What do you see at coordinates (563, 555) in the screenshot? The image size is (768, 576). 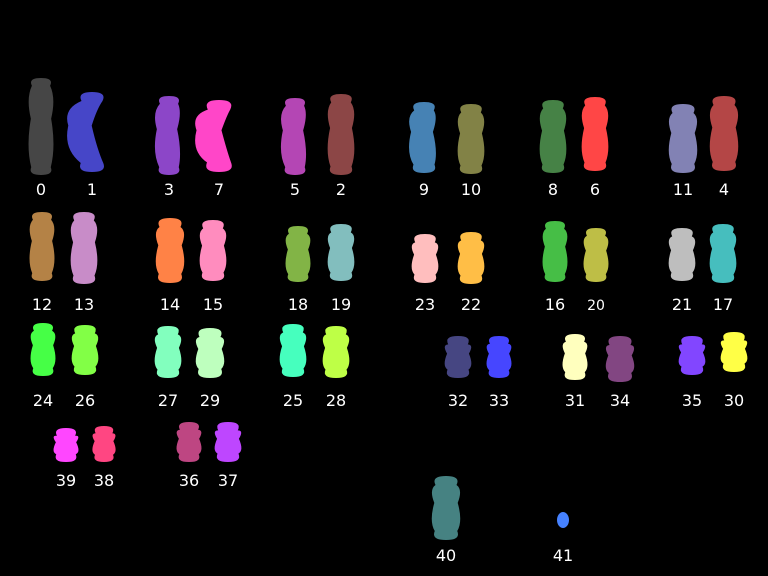 I see `chromosome-label-41: 41` at bounding box center [563, 555].